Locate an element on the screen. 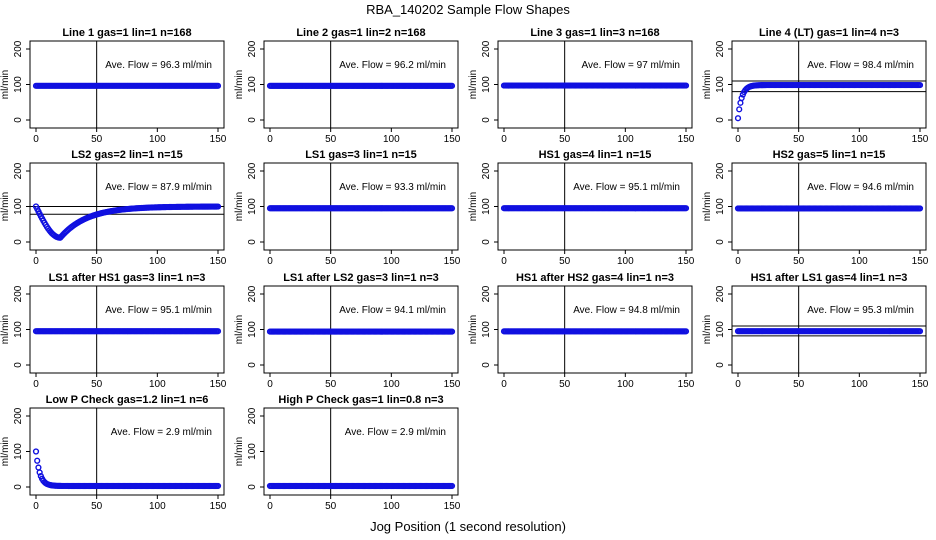  panel-title: Line 3 gas=1 lin=3 n=168 is located at coordinates (594, 33).